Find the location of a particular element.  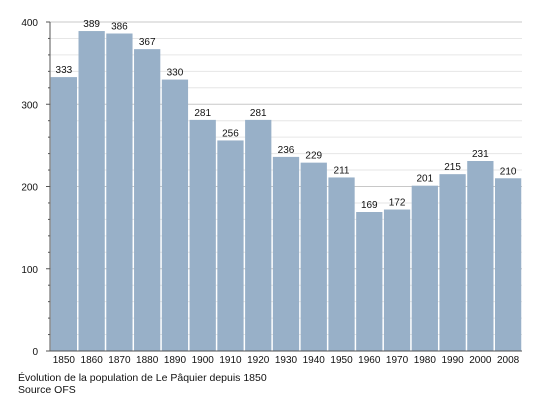

bar-1960 is located at coordinates (369, 281).